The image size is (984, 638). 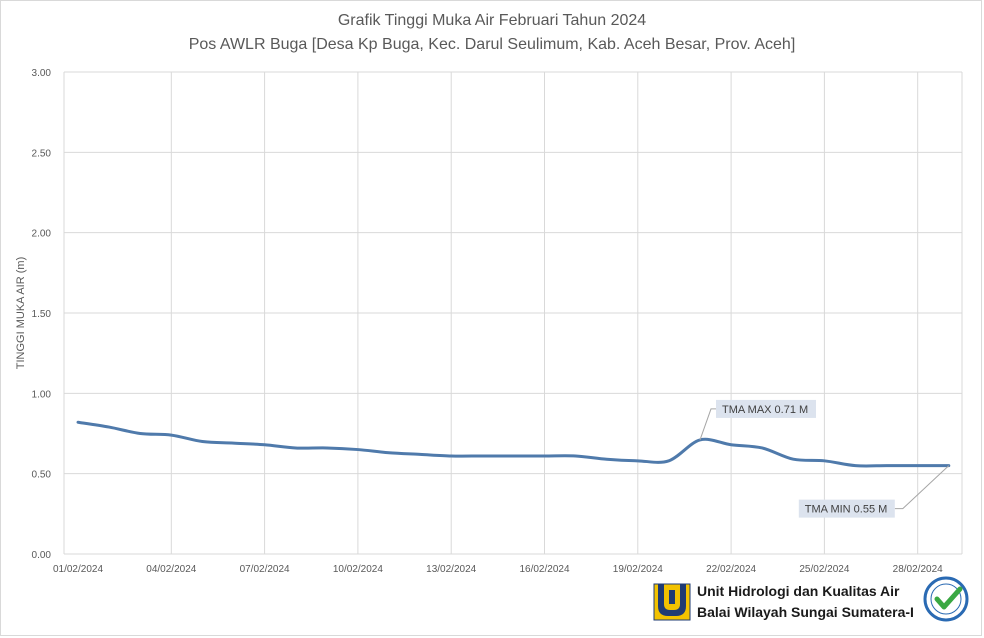 I want to click on x-tick-label: 22/02/2024, so click(x=731, y=569).